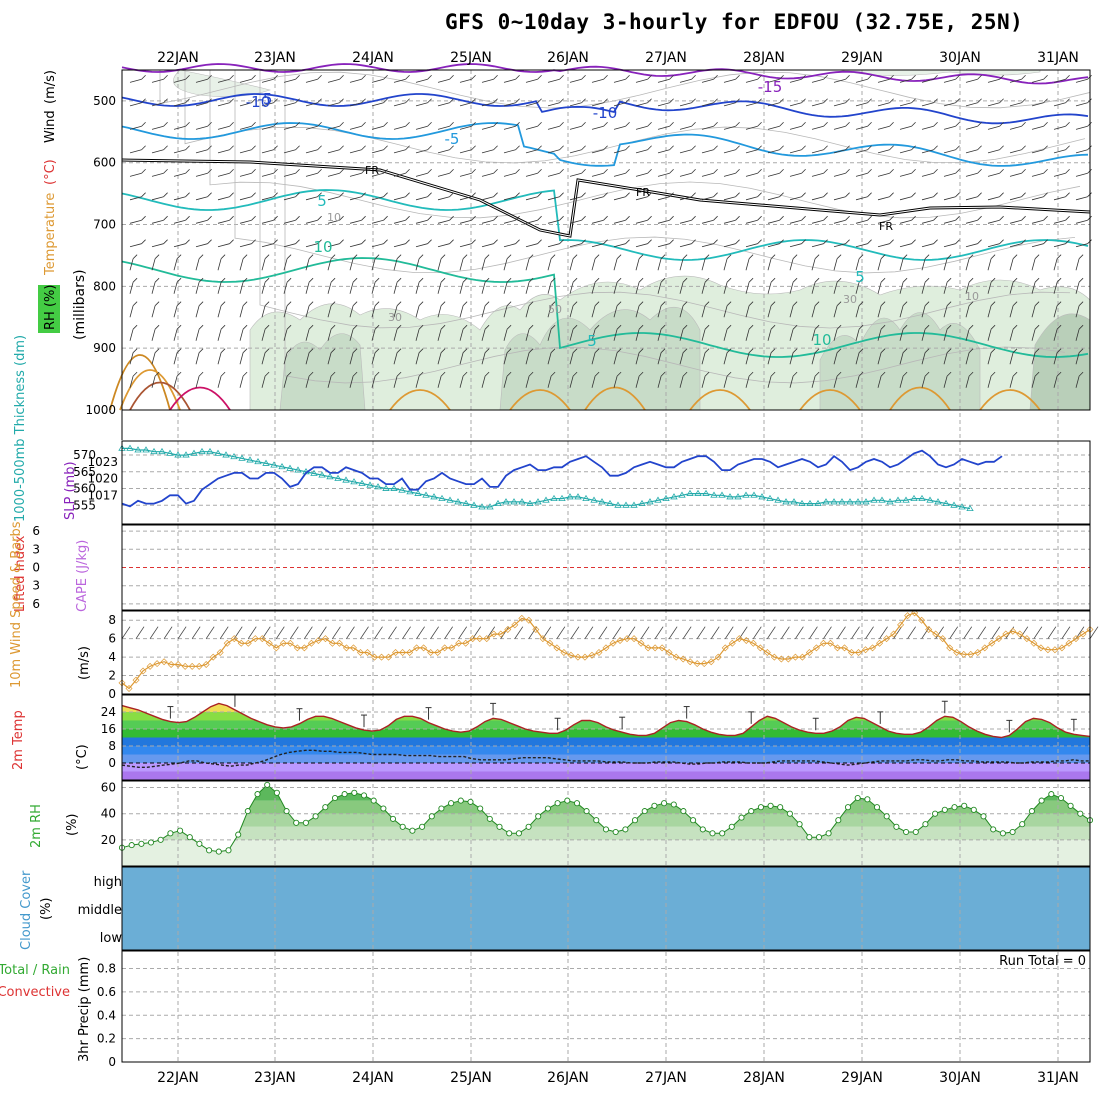  Describe the element at coordinates (112, 1062) in the screenshot. I see `precip-tick: 0` at that location.